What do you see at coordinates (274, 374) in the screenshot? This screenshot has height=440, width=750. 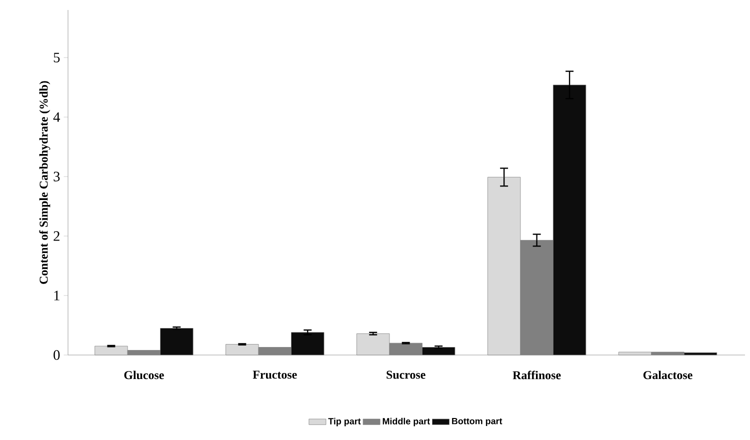 I see `x-tick-label: Fructose` at bounding box center [274, 374].